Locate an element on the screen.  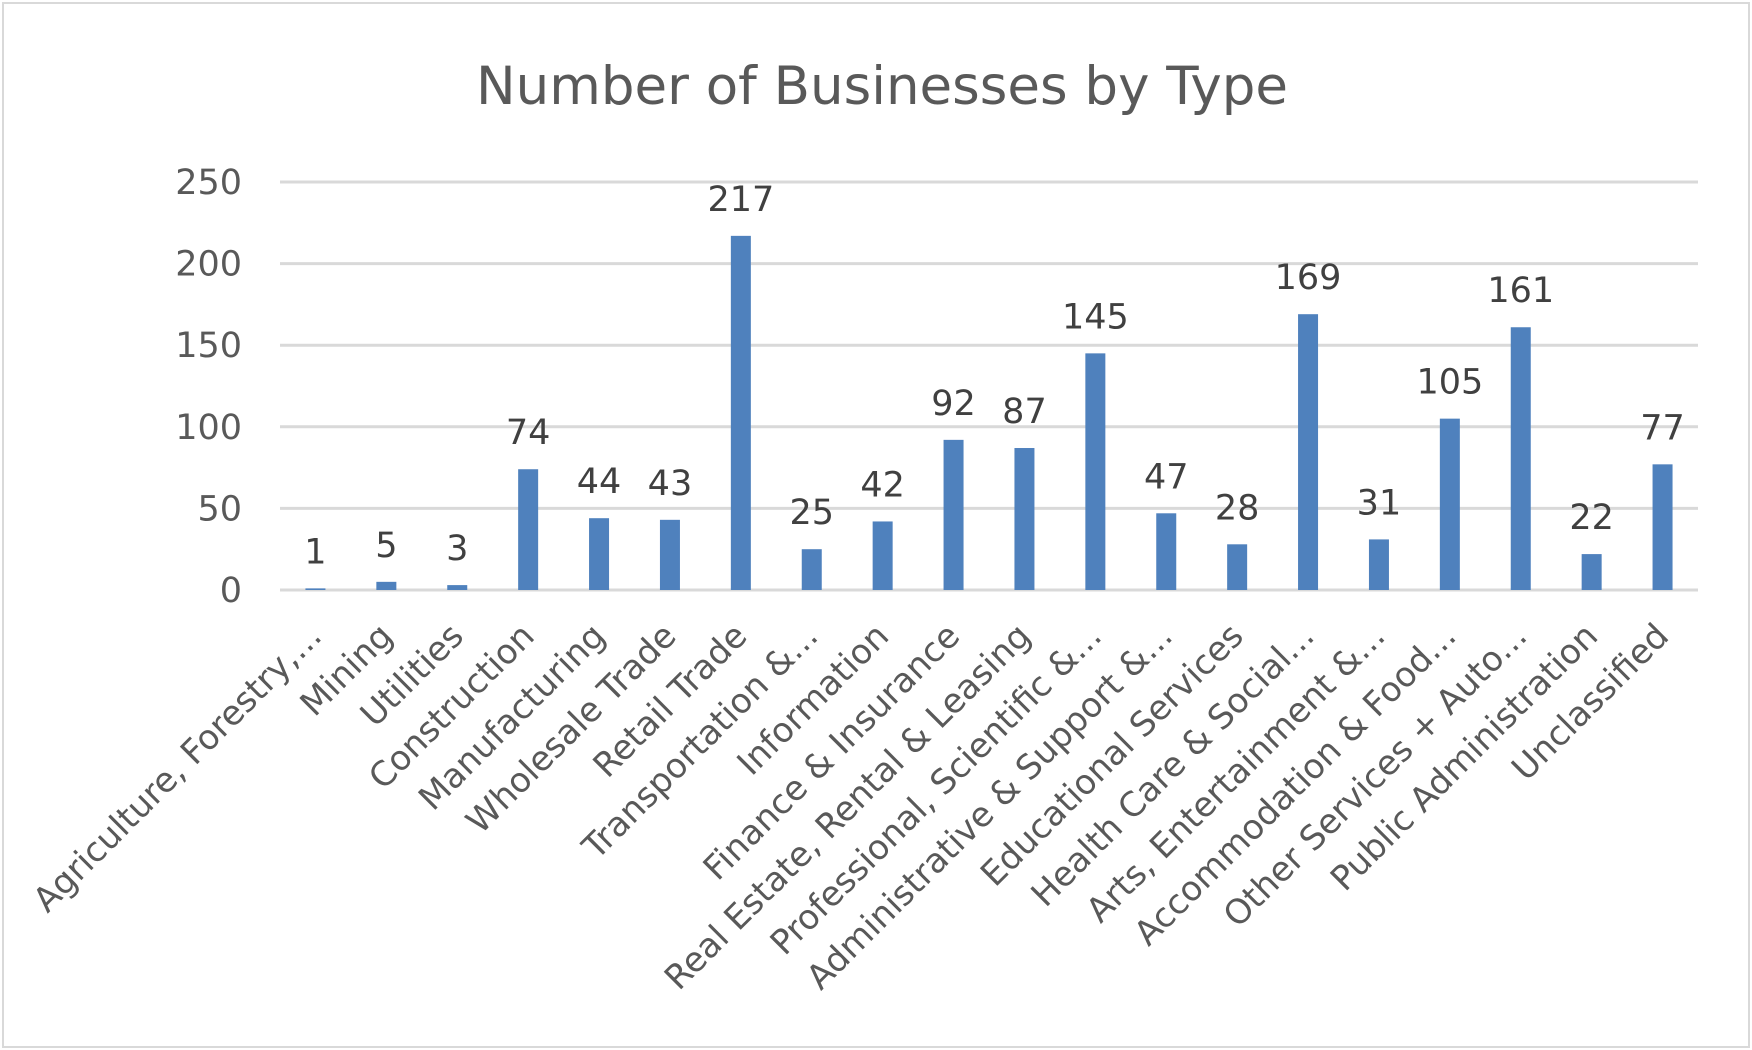
y-tick-label: 100 is located at coordinates (208, 428).